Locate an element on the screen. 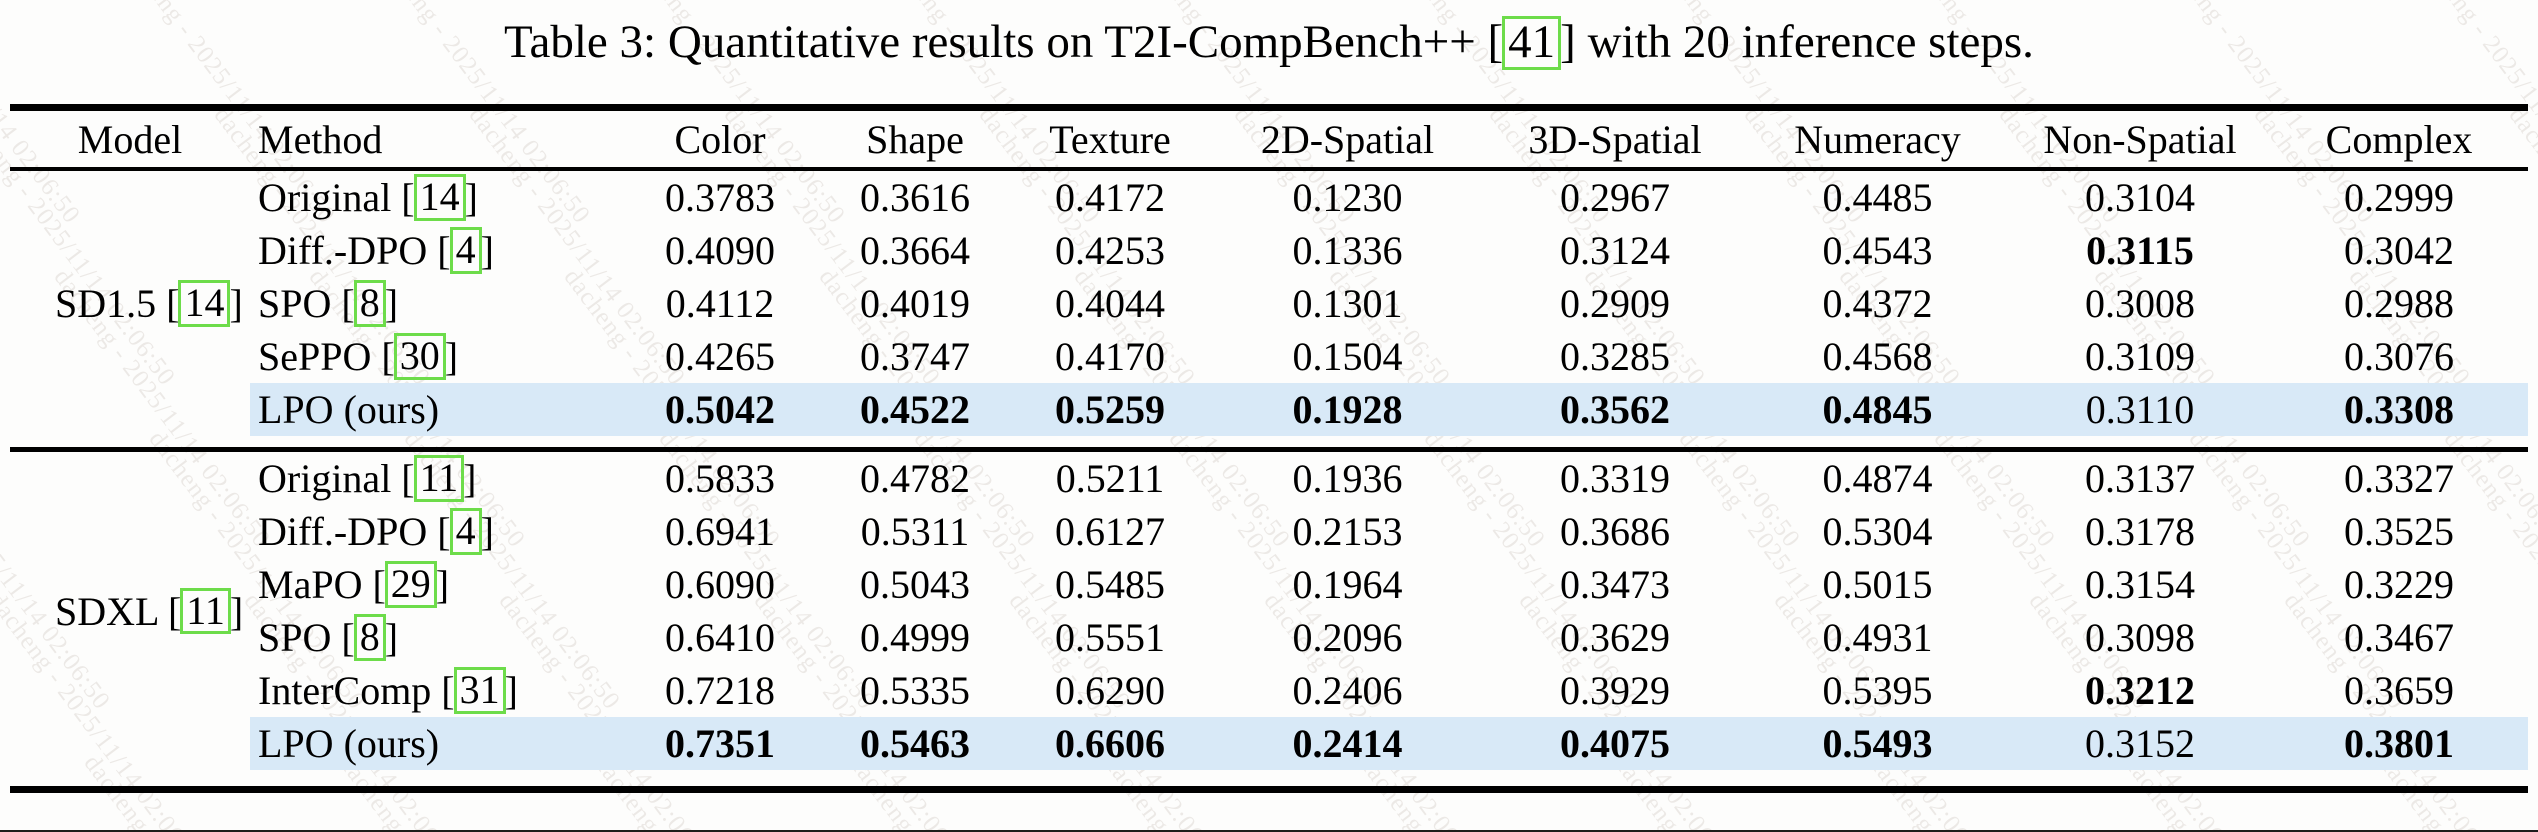 This screenshot has width=2538, height=832. value-cell: 0.2988 is located at coordinates (2399, 303).